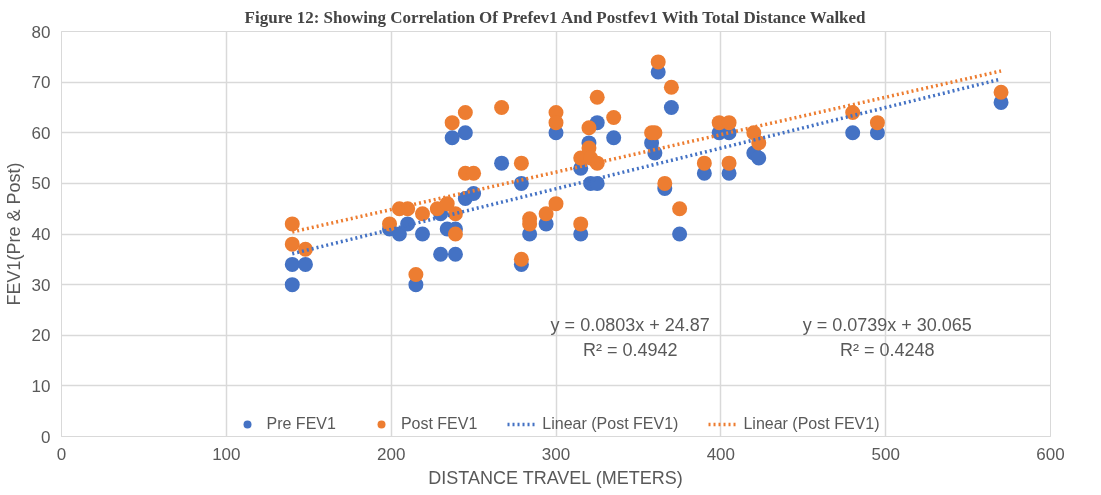  What do you see at coordinates (13, 234) in the screenshot?
I see `y-axis-title: FEV1(Pre & Post)` at bounding box center [13, 234].